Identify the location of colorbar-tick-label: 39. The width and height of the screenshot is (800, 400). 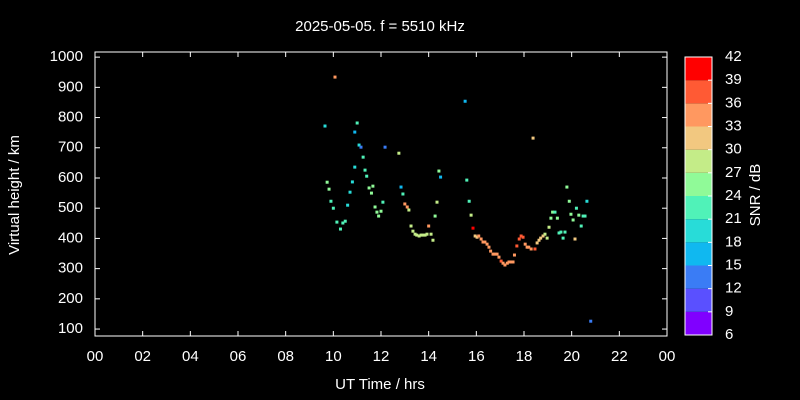
(733, 79).